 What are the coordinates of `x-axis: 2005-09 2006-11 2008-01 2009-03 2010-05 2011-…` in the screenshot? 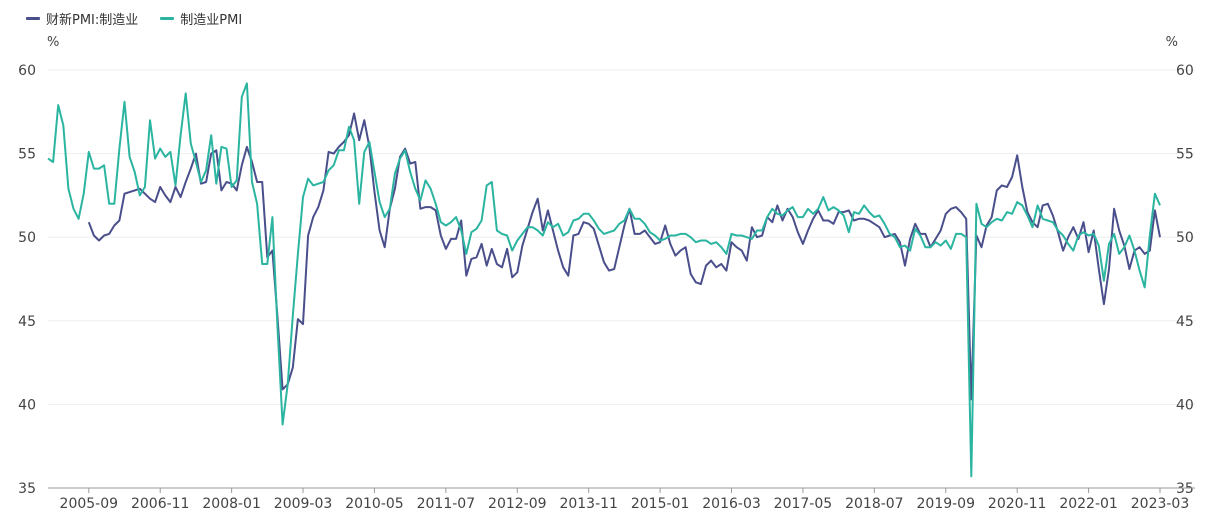 It's located at (621, 499).